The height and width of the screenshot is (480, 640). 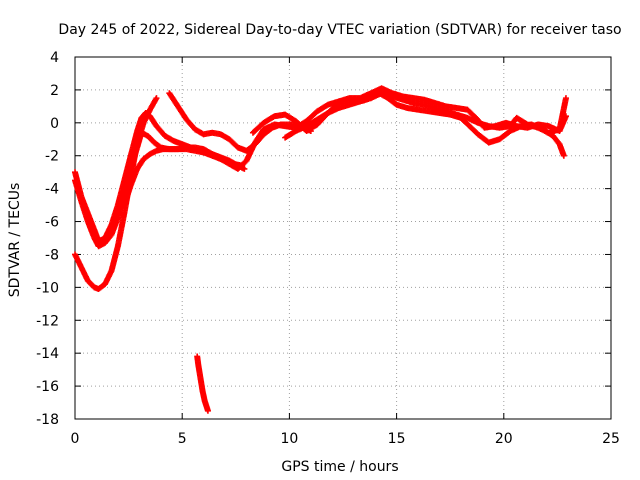 I want to click on y-tick-label: 0, so click(x=54, y=124).